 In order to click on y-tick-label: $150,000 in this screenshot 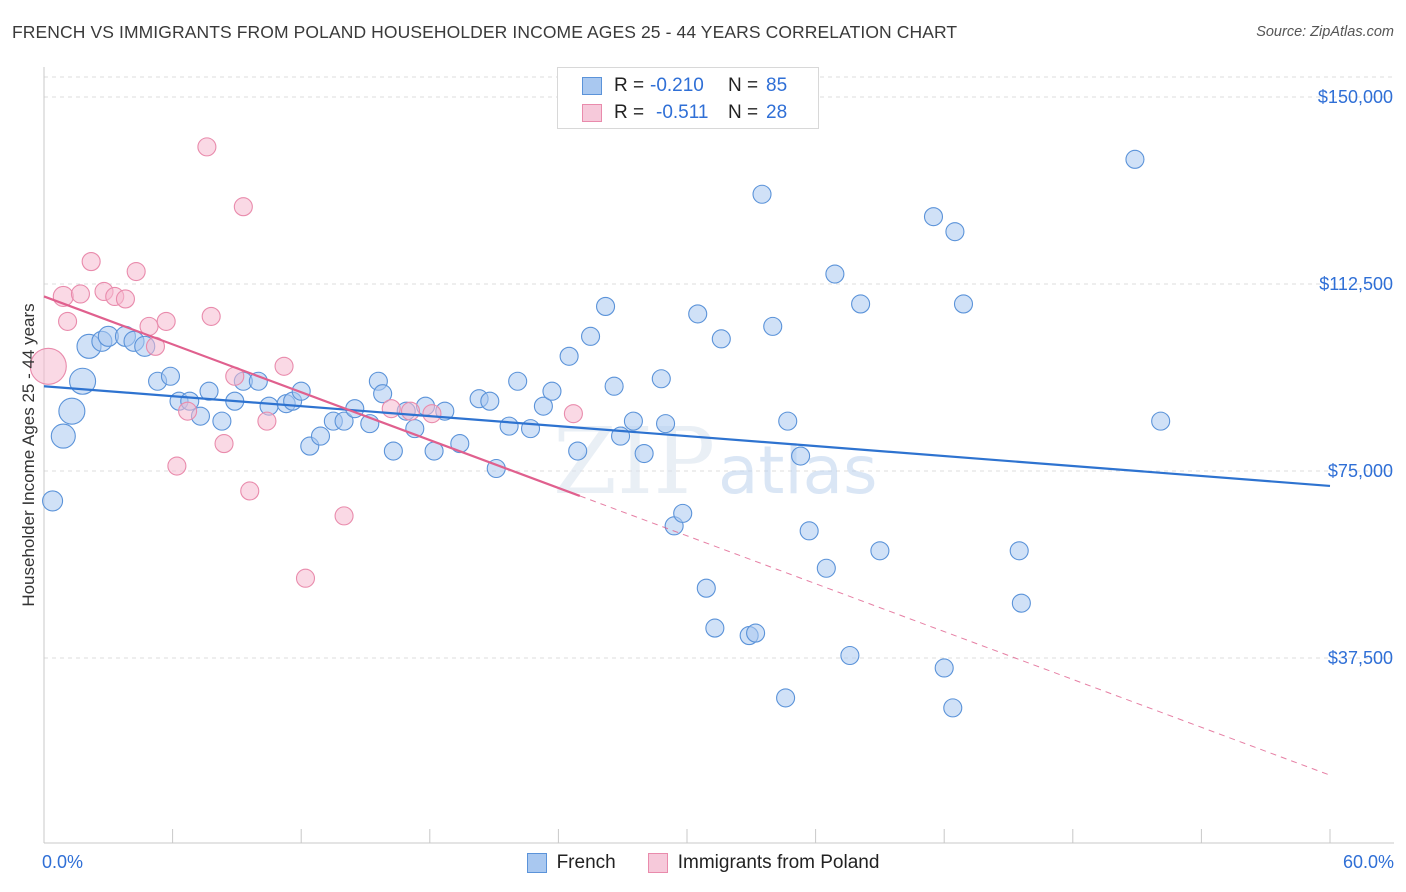, I will do `click(1355, 97)`.